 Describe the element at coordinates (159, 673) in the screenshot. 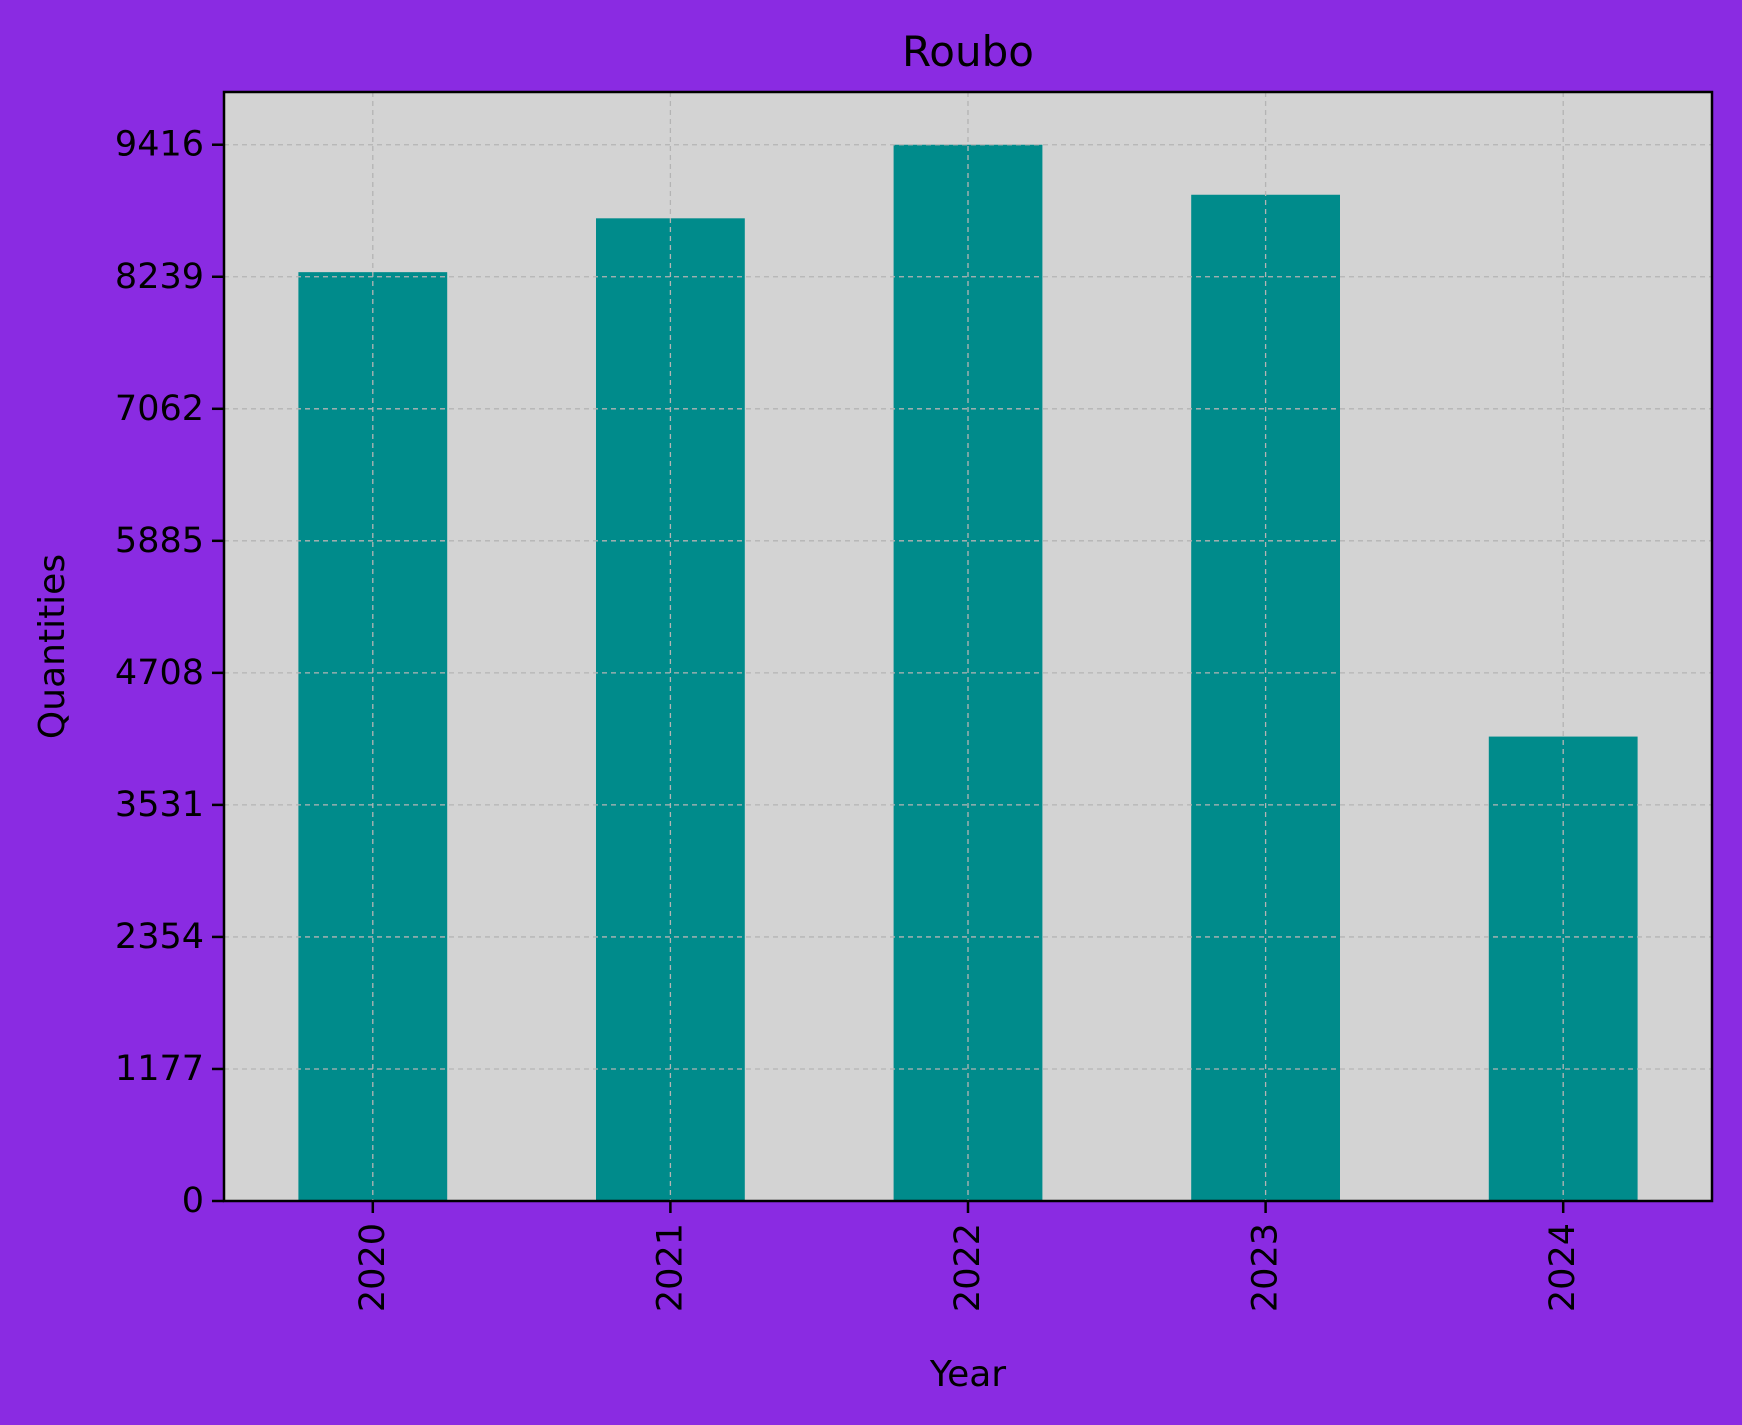

I see `y-tick-label: 4708` at that location.